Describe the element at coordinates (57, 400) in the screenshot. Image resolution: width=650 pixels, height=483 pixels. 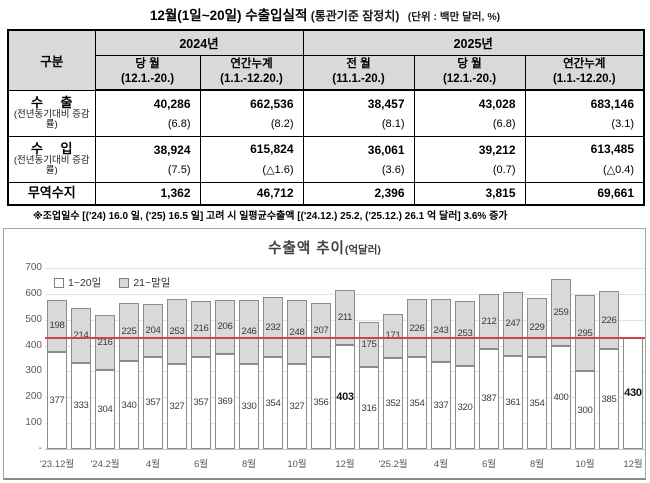
I see `bar-value-label: 377` at that location.